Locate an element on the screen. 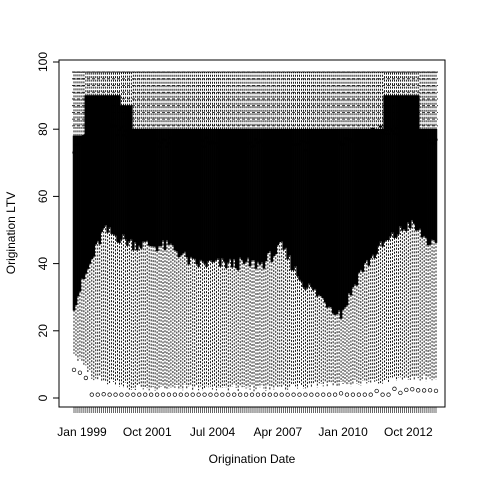 The height and width of the screenshot is (480, 480). x-tick-label: Apr 2007 is located at coordinates (277, 432).